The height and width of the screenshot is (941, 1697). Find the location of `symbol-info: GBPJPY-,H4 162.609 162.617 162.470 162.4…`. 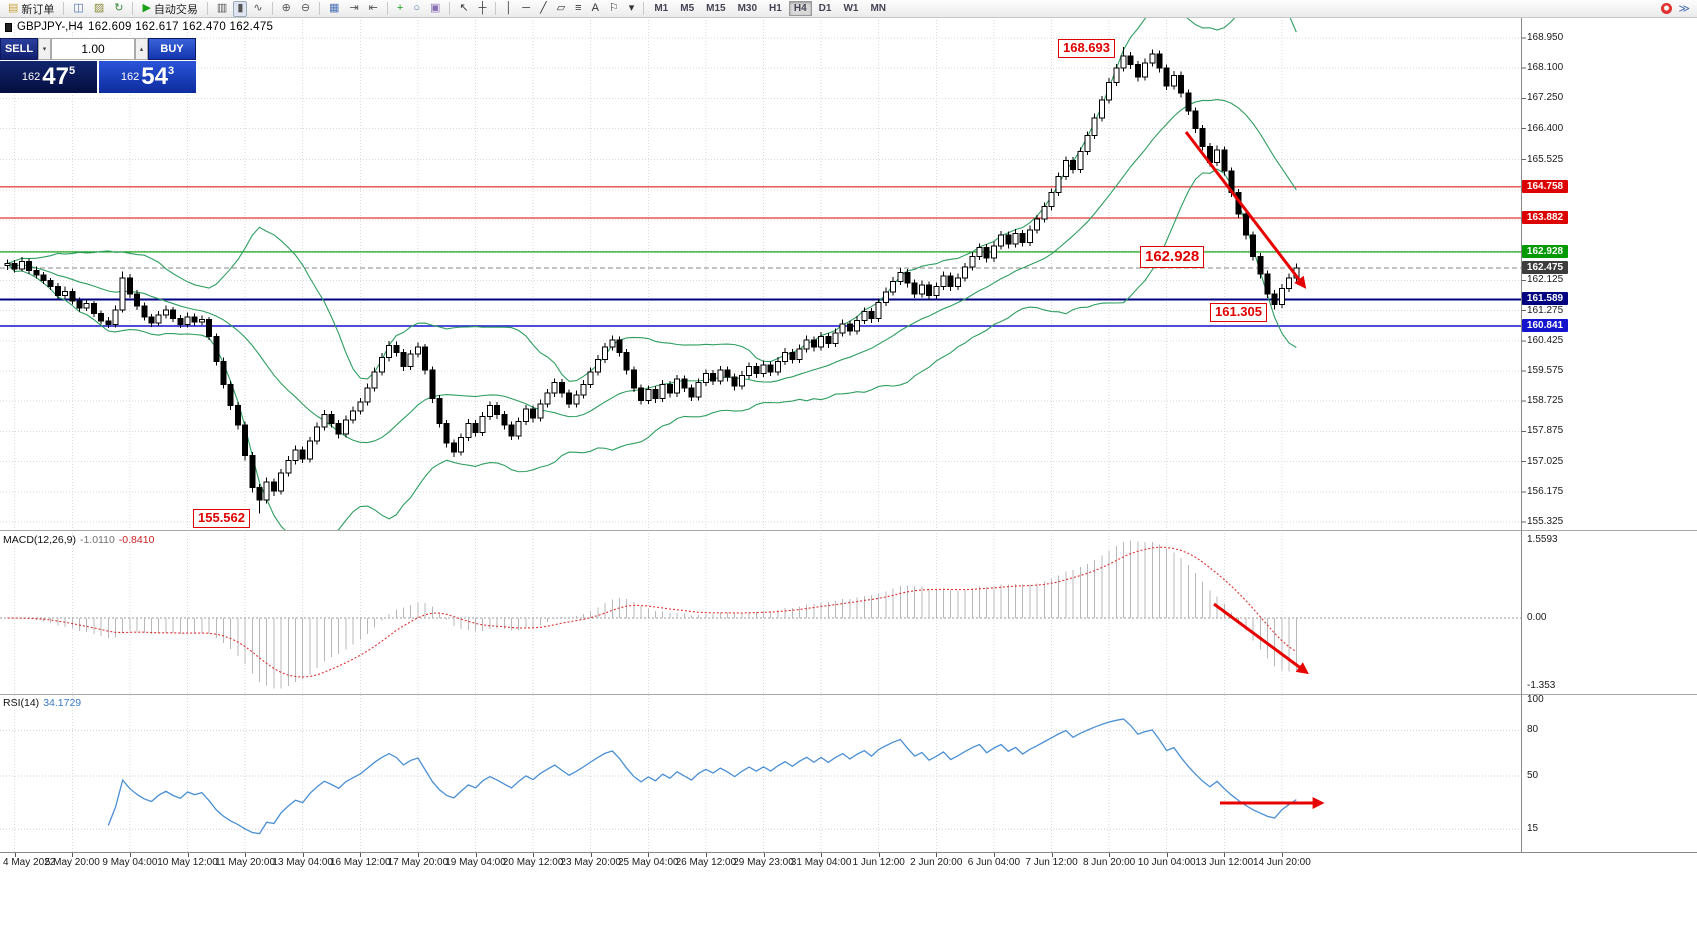

symbol-info: GBPJPY-,H4 162.609 162.617 162.470 162.4… is located at coordinates (139, 27).